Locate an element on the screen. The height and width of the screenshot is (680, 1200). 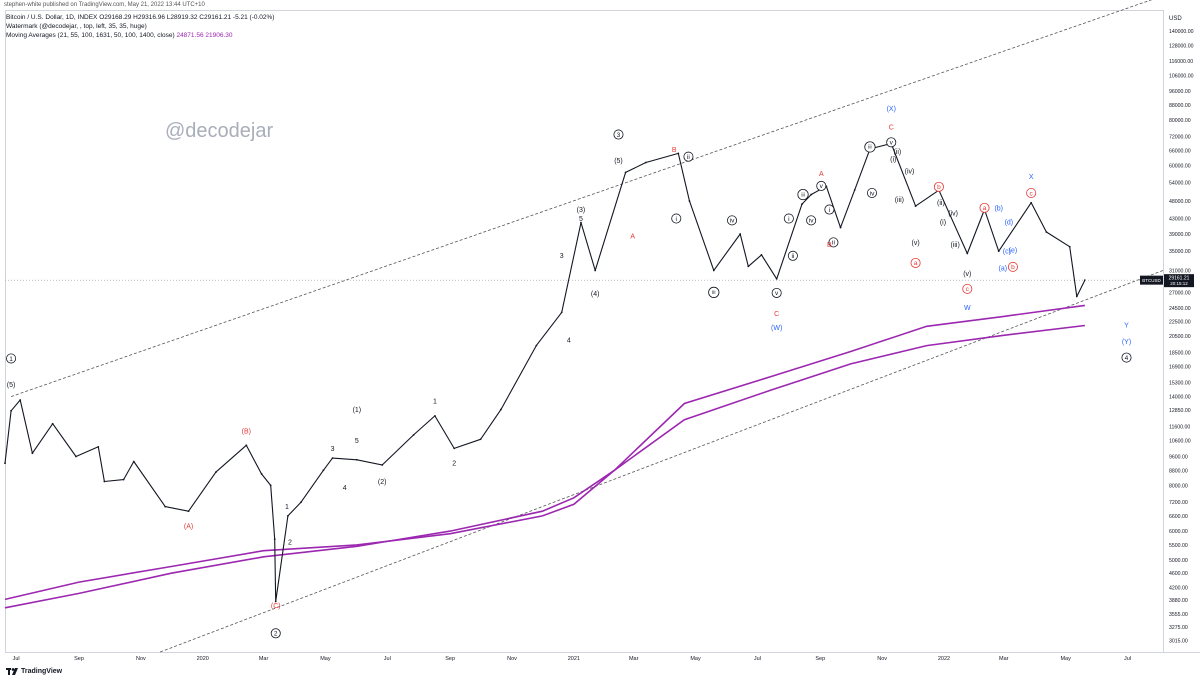
time-tick-label: Mar is located at coordinates (264, 659).